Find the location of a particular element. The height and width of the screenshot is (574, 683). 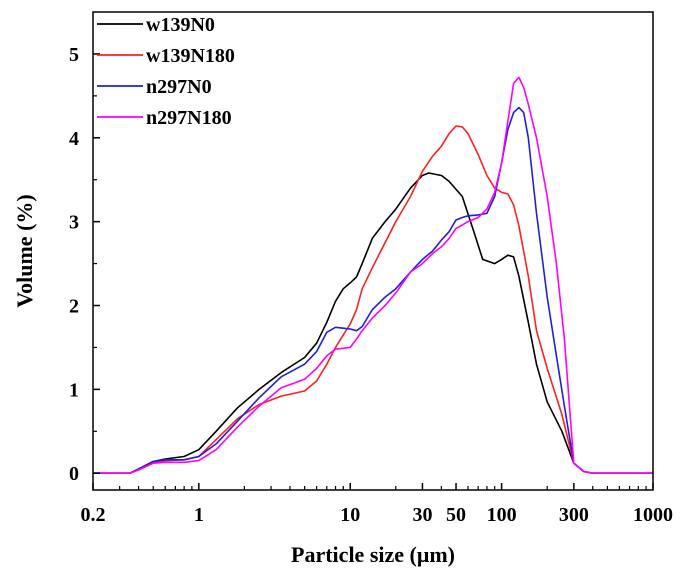

x-tick-label: 0.2 is located at coordinates (93, 515).